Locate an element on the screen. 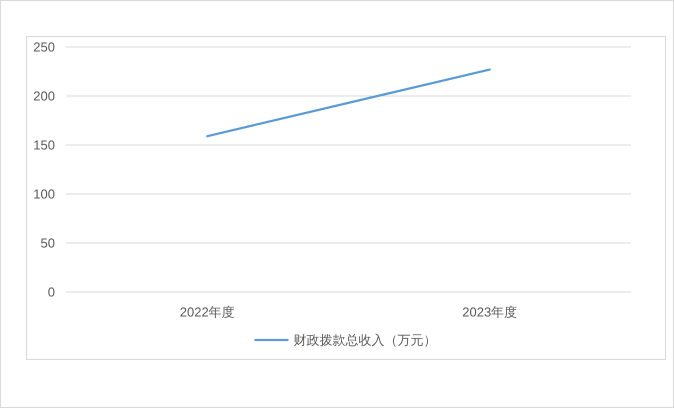  y-tick-label: 0 is located at coordinates (51, 292).